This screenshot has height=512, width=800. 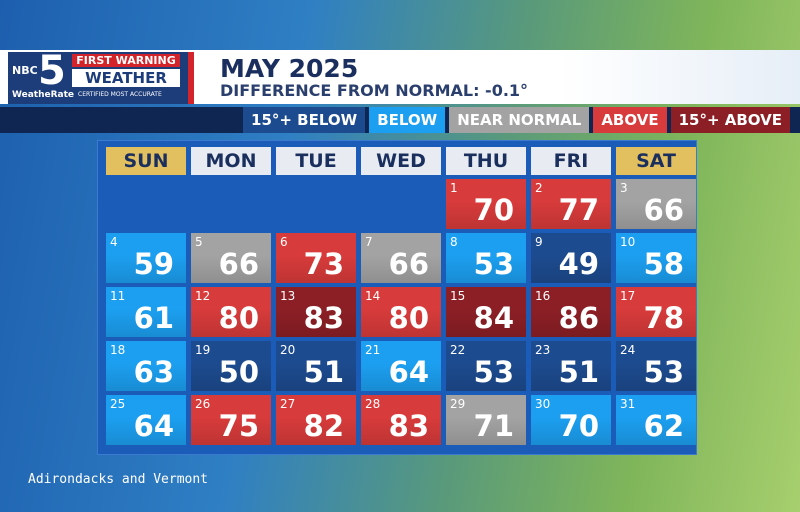 What do you see at coordinates (231, 161) in the screenshot?
I see `weekday: MON` at bounding box center [231, 161].